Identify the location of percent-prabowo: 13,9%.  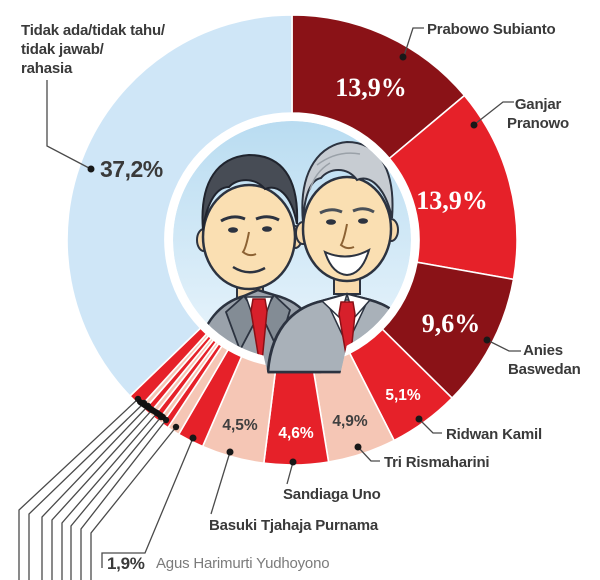
(371, 87).